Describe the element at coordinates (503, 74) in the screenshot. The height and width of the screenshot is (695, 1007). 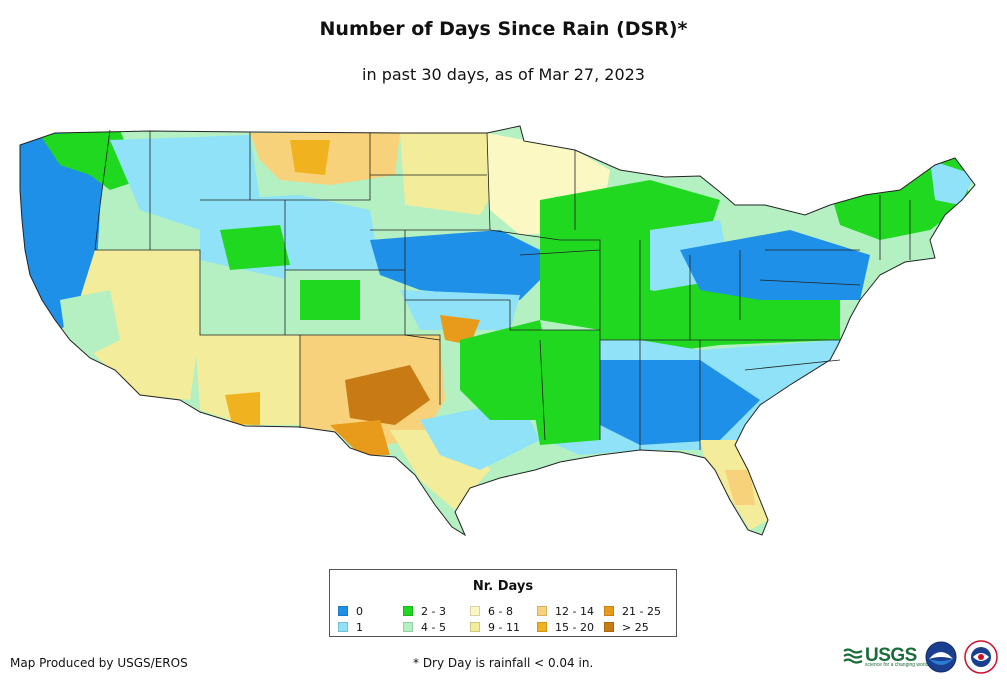
I see `map-subtitle: in past 30 days, as of Mar 27, 2023` at that location.